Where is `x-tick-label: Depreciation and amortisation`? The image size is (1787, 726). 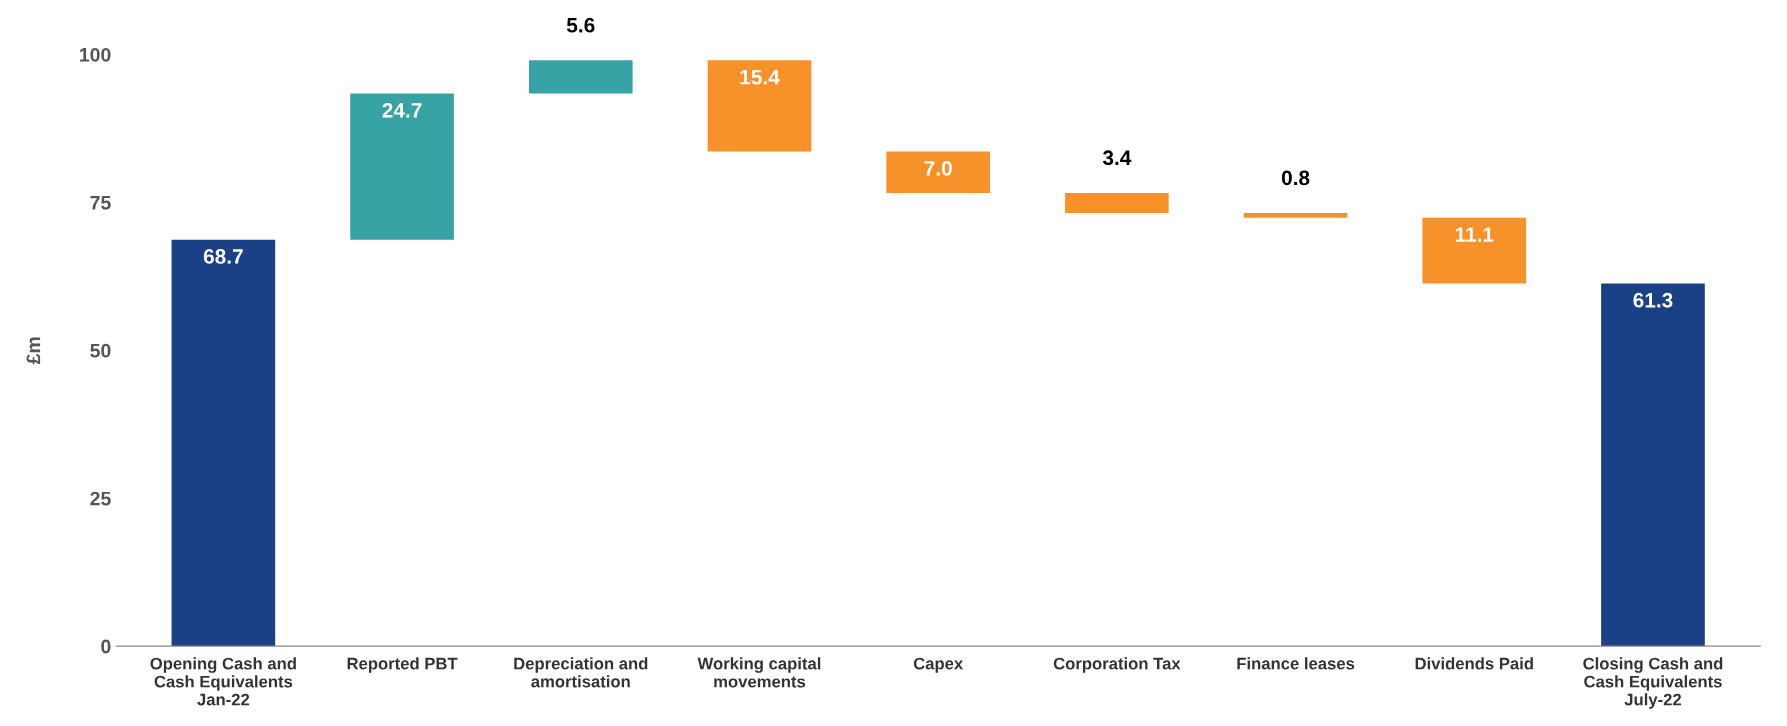 x-tick-label: Depreciation and amortisation is located at coordinates (581, 672).